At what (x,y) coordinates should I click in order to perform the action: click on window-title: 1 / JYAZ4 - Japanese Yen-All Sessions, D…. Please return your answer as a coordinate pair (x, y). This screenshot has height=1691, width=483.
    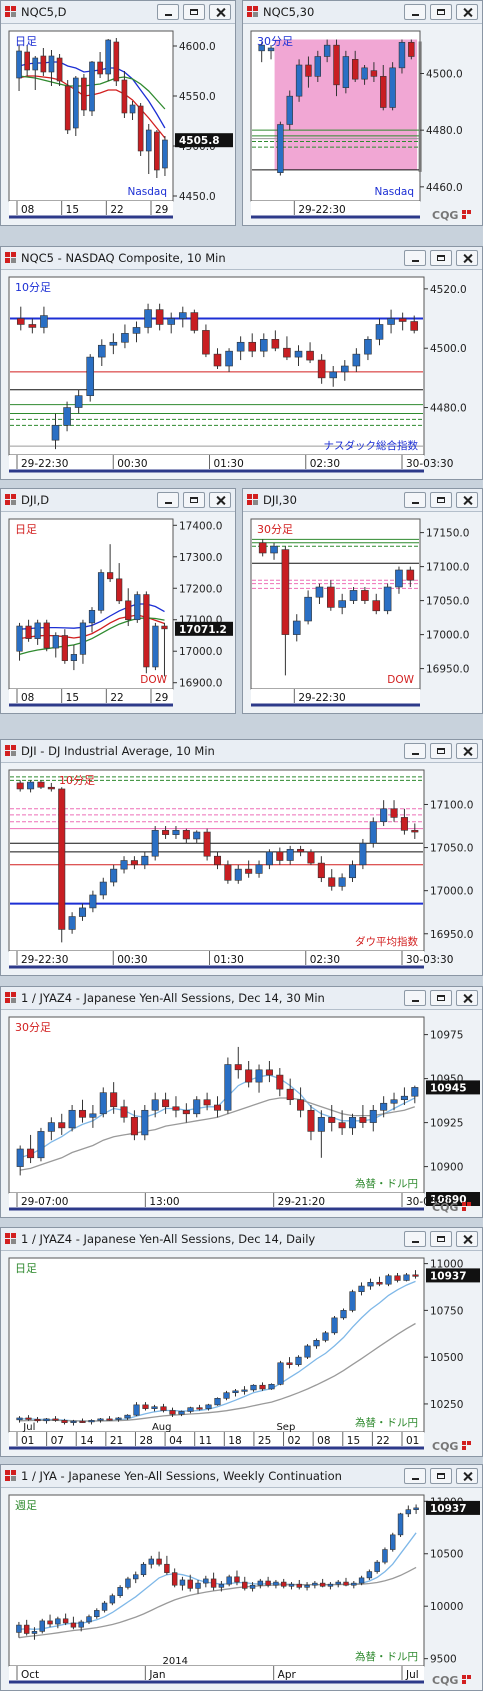
    Looking at the image, I should click on (168, 1239).